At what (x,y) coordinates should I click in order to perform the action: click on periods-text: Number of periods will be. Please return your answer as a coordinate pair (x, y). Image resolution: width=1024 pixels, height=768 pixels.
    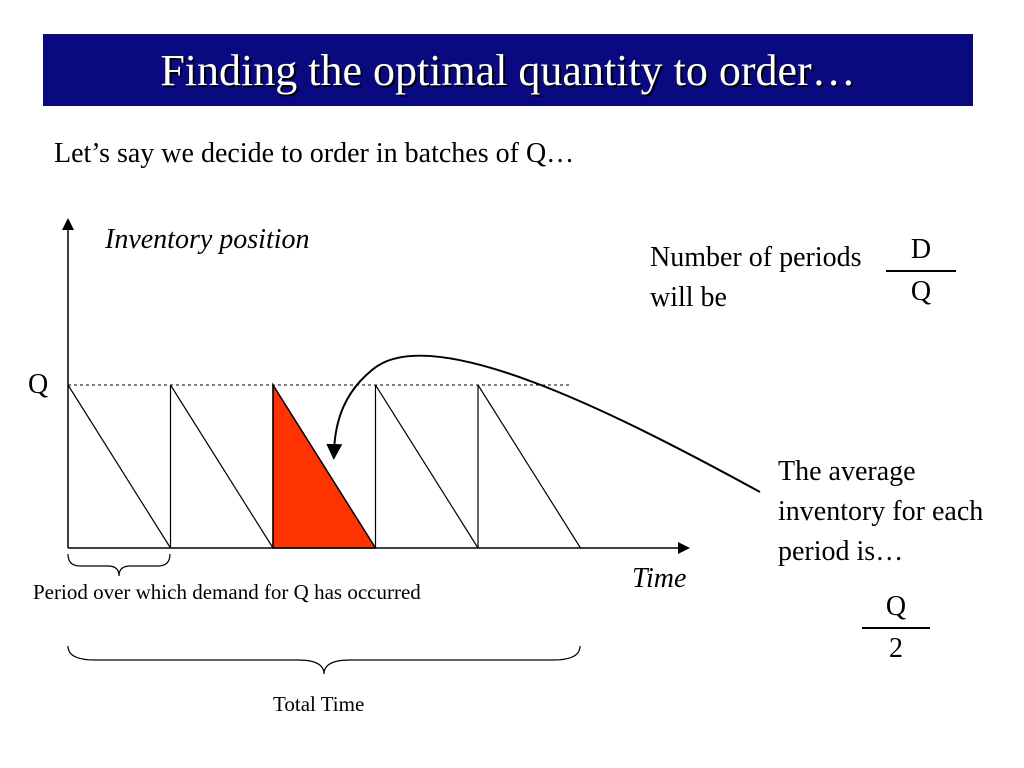
    Looking at the image, I should click on (756, 277).